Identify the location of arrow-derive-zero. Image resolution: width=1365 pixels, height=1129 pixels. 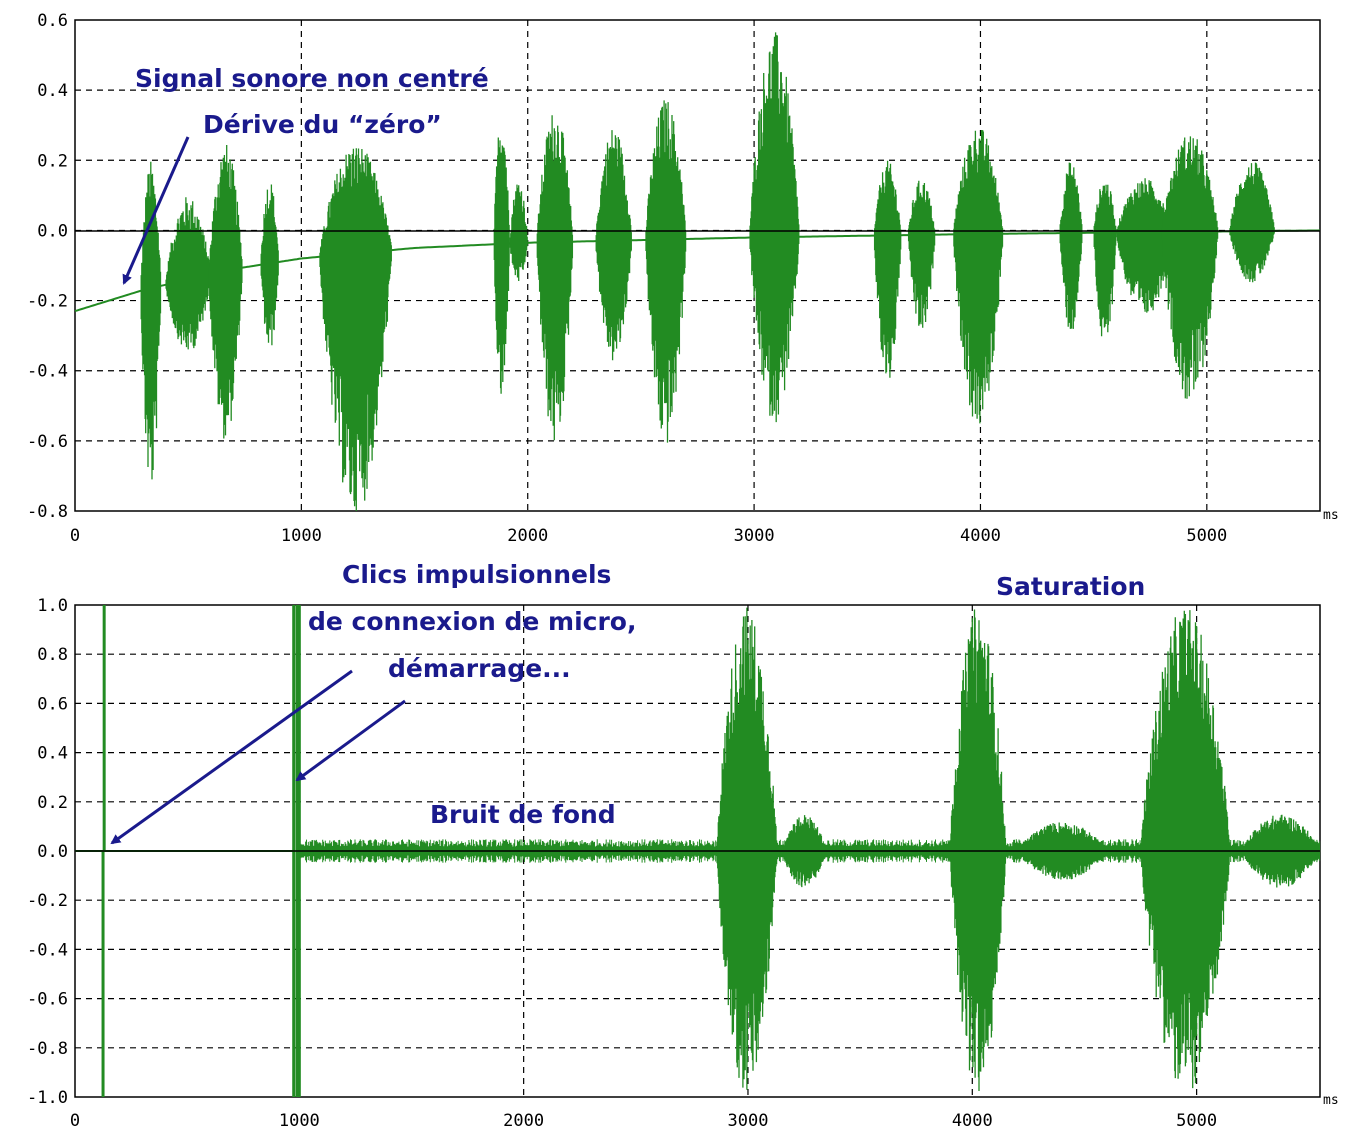
(156, 210).